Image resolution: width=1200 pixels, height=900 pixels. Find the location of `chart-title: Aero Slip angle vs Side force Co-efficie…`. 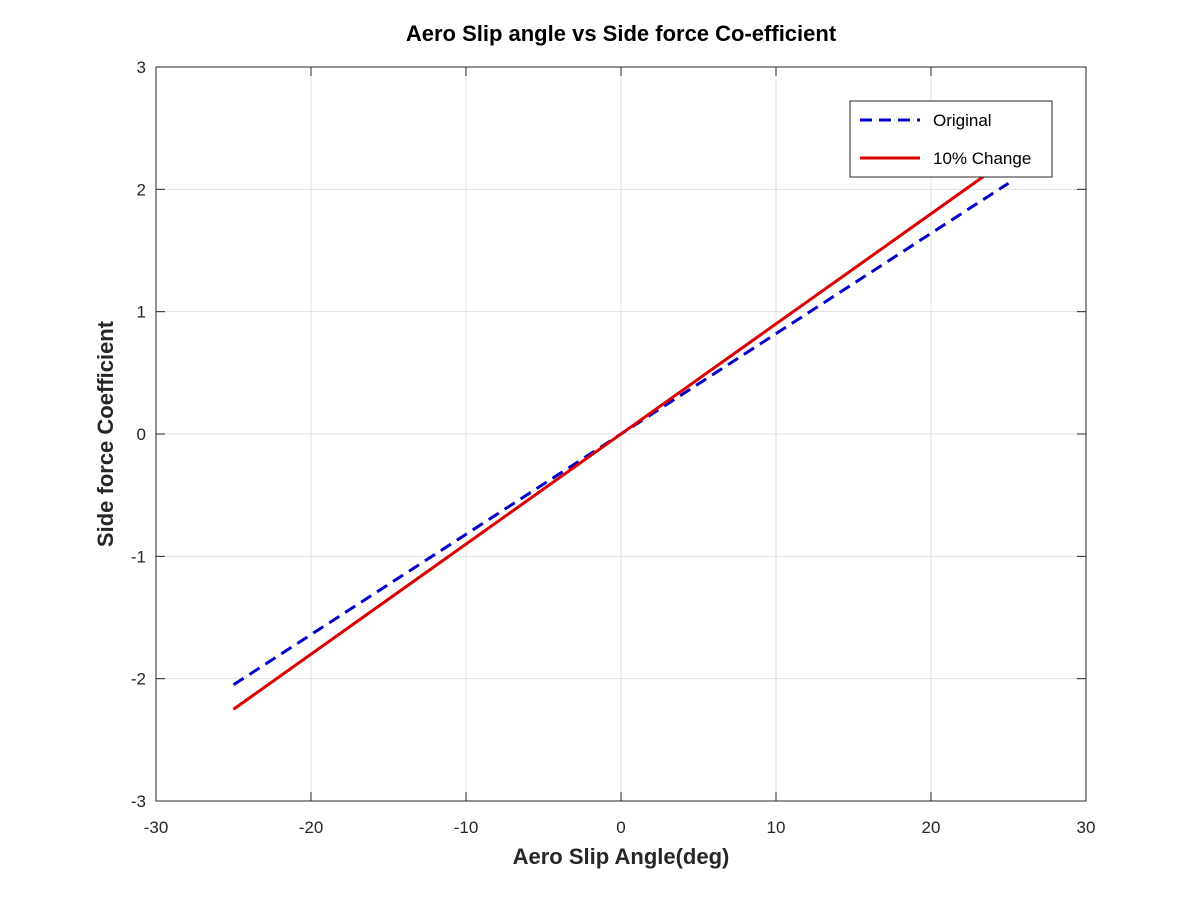

chart-title: Aero Slip angle vs Side force Co-efficie… is located at coordinates (621, 33).